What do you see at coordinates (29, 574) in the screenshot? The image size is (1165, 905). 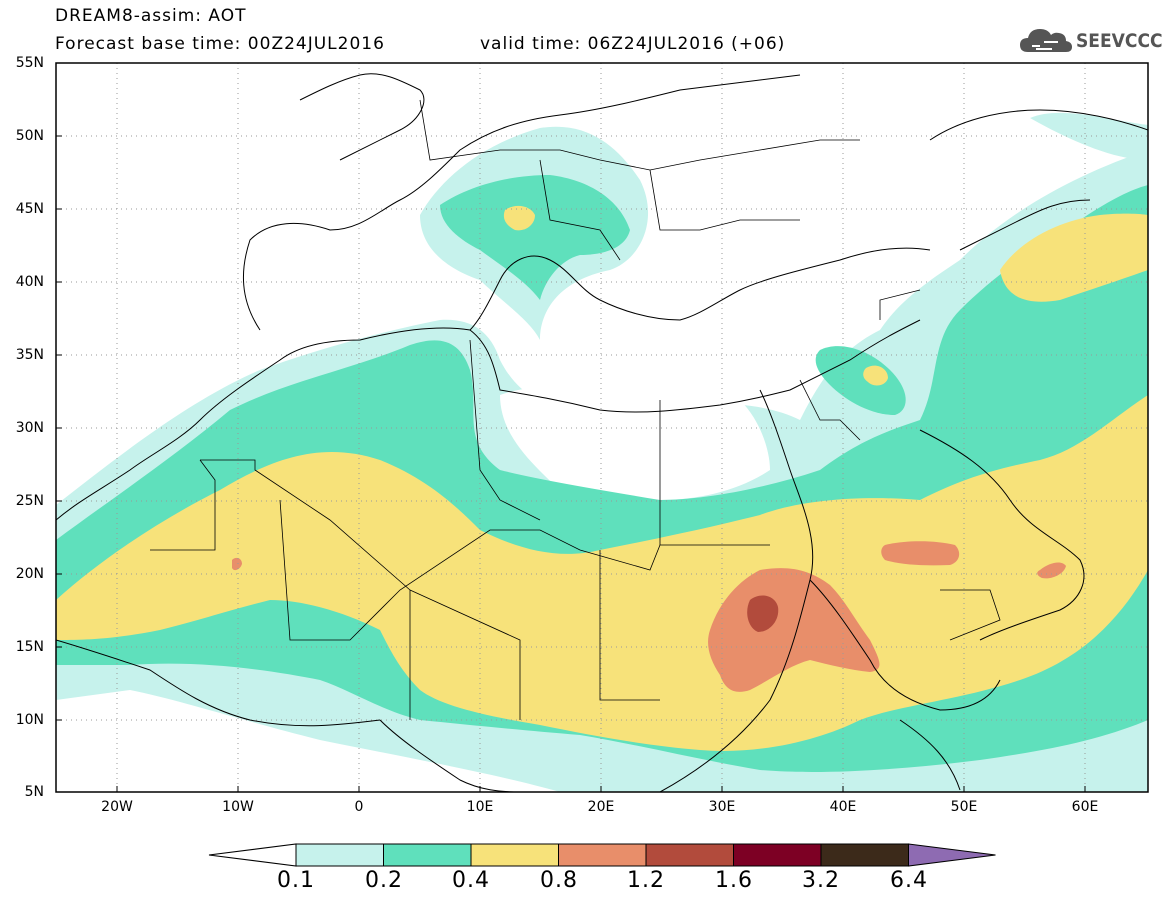 I see `lat-label: 20N` at bounding box center [29, 574].